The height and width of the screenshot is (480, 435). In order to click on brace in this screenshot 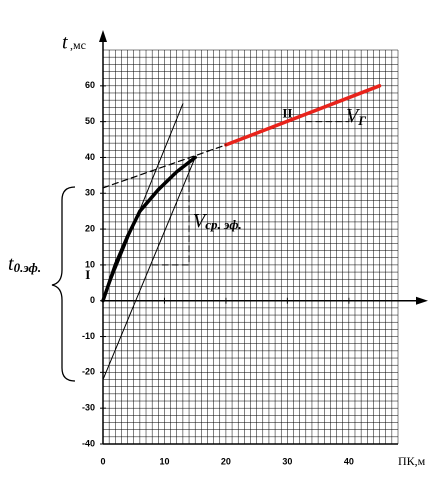, I will do `click(63, 284)`.